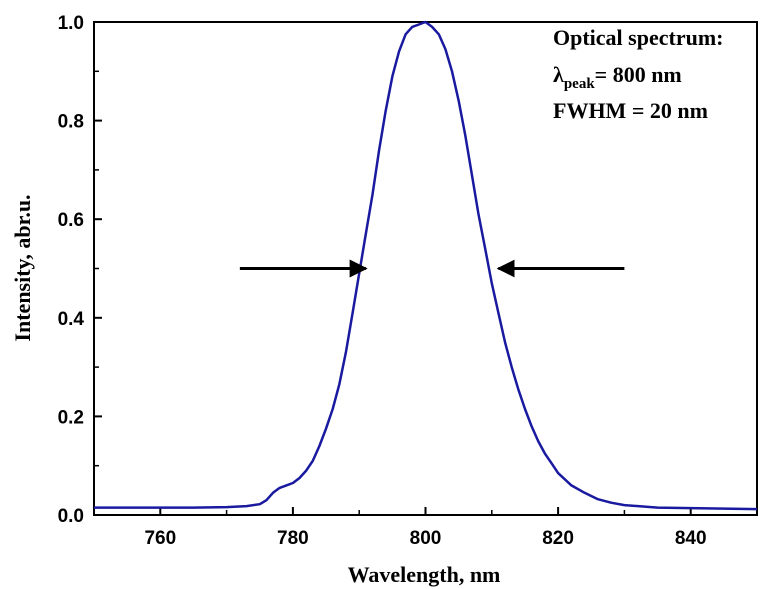  I want to click on y-axis-title: Intensity, abr.u., so click(22, 267).